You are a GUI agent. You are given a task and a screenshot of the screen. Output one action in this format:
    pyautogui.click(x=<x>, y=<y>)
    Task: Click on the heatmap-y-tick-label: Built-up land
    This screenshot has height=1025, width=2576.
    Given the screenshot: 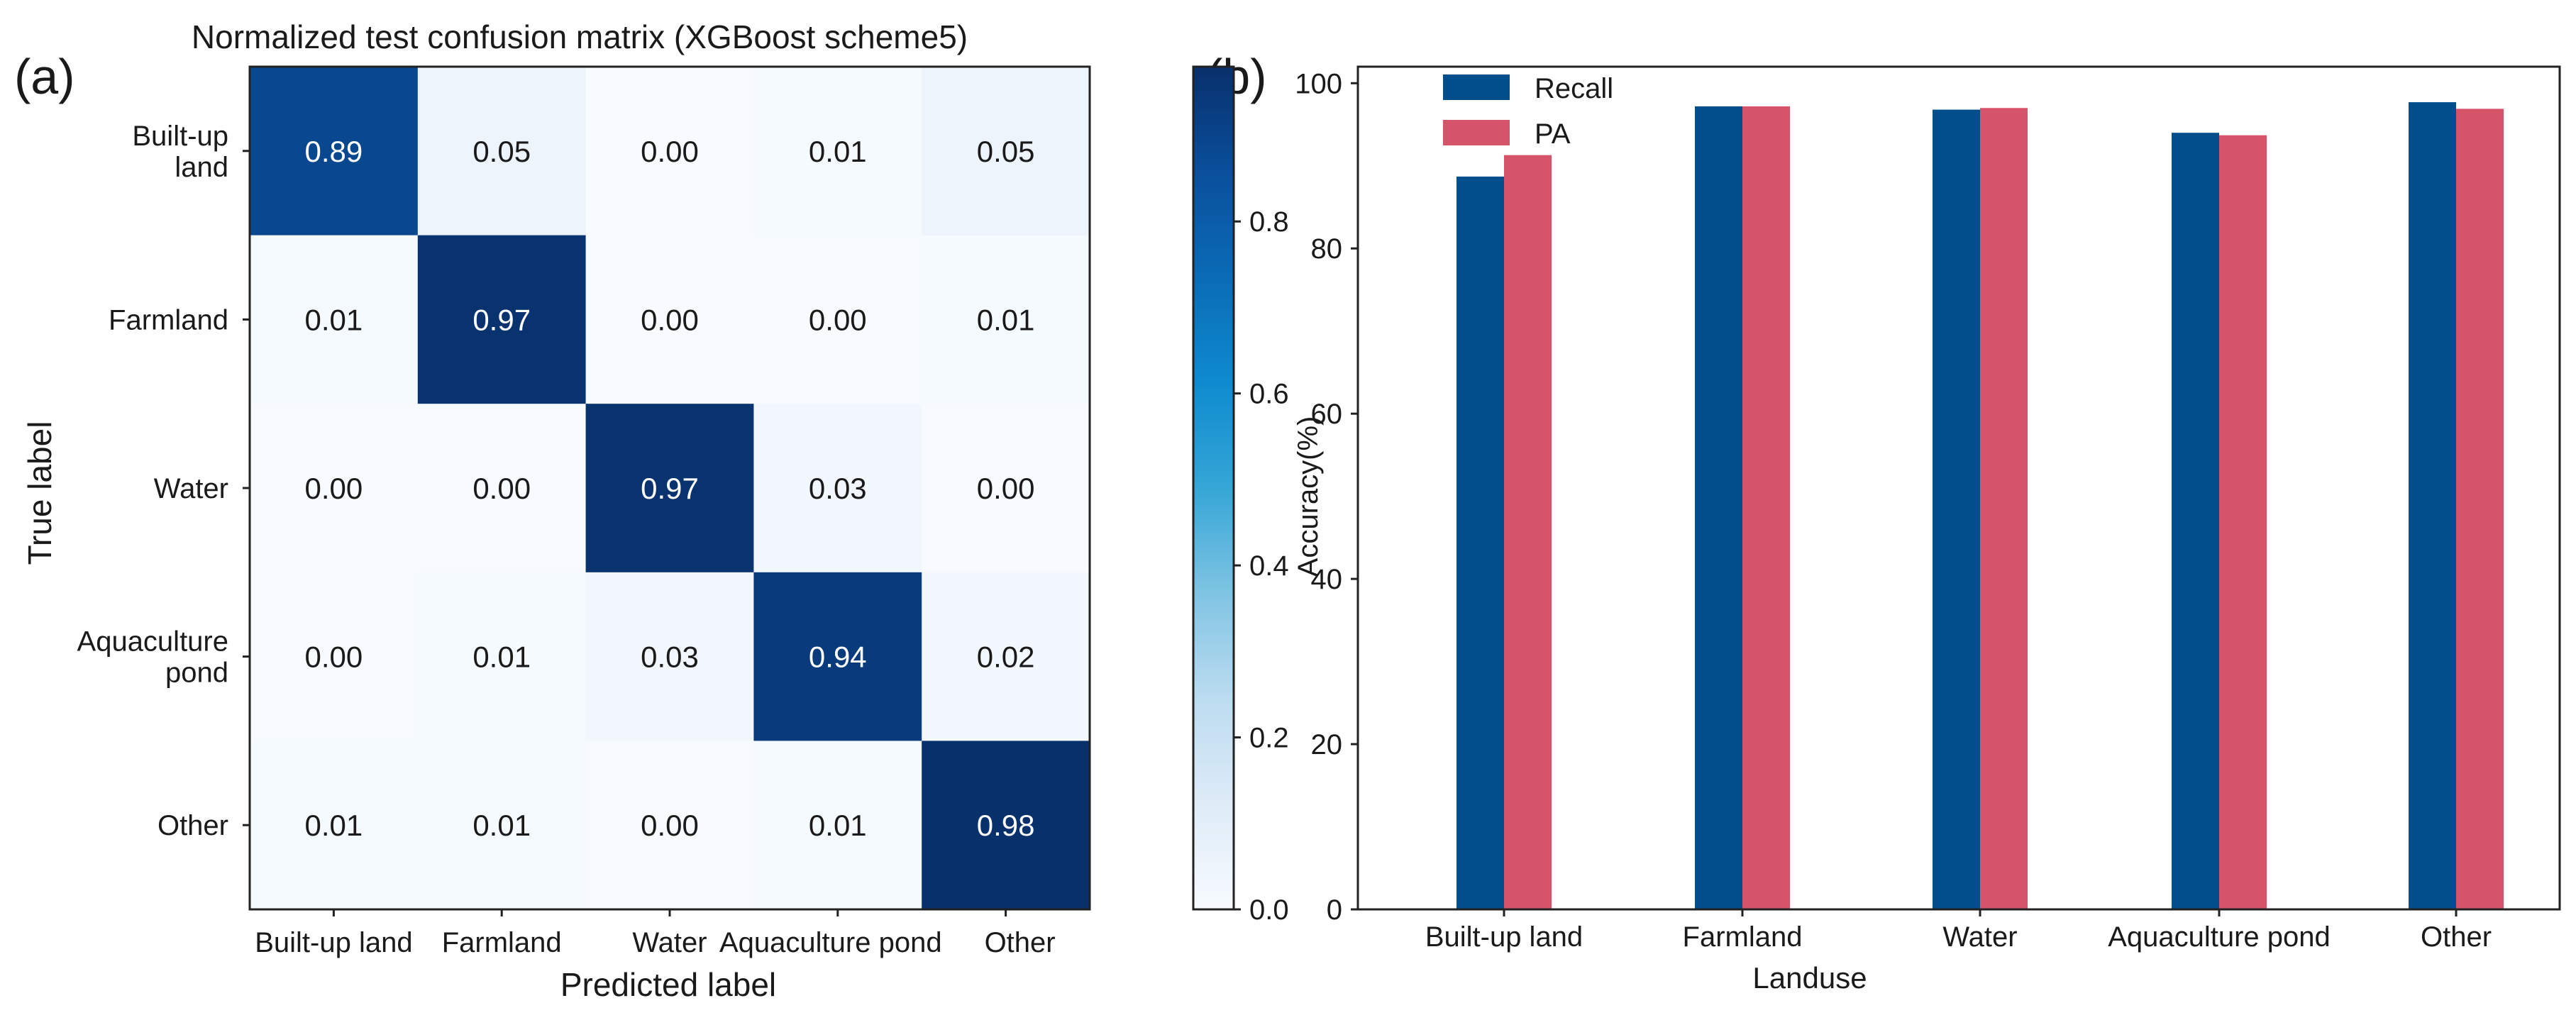 What is the action you would take?
    pyautogui.click(x=180, y=152)
    